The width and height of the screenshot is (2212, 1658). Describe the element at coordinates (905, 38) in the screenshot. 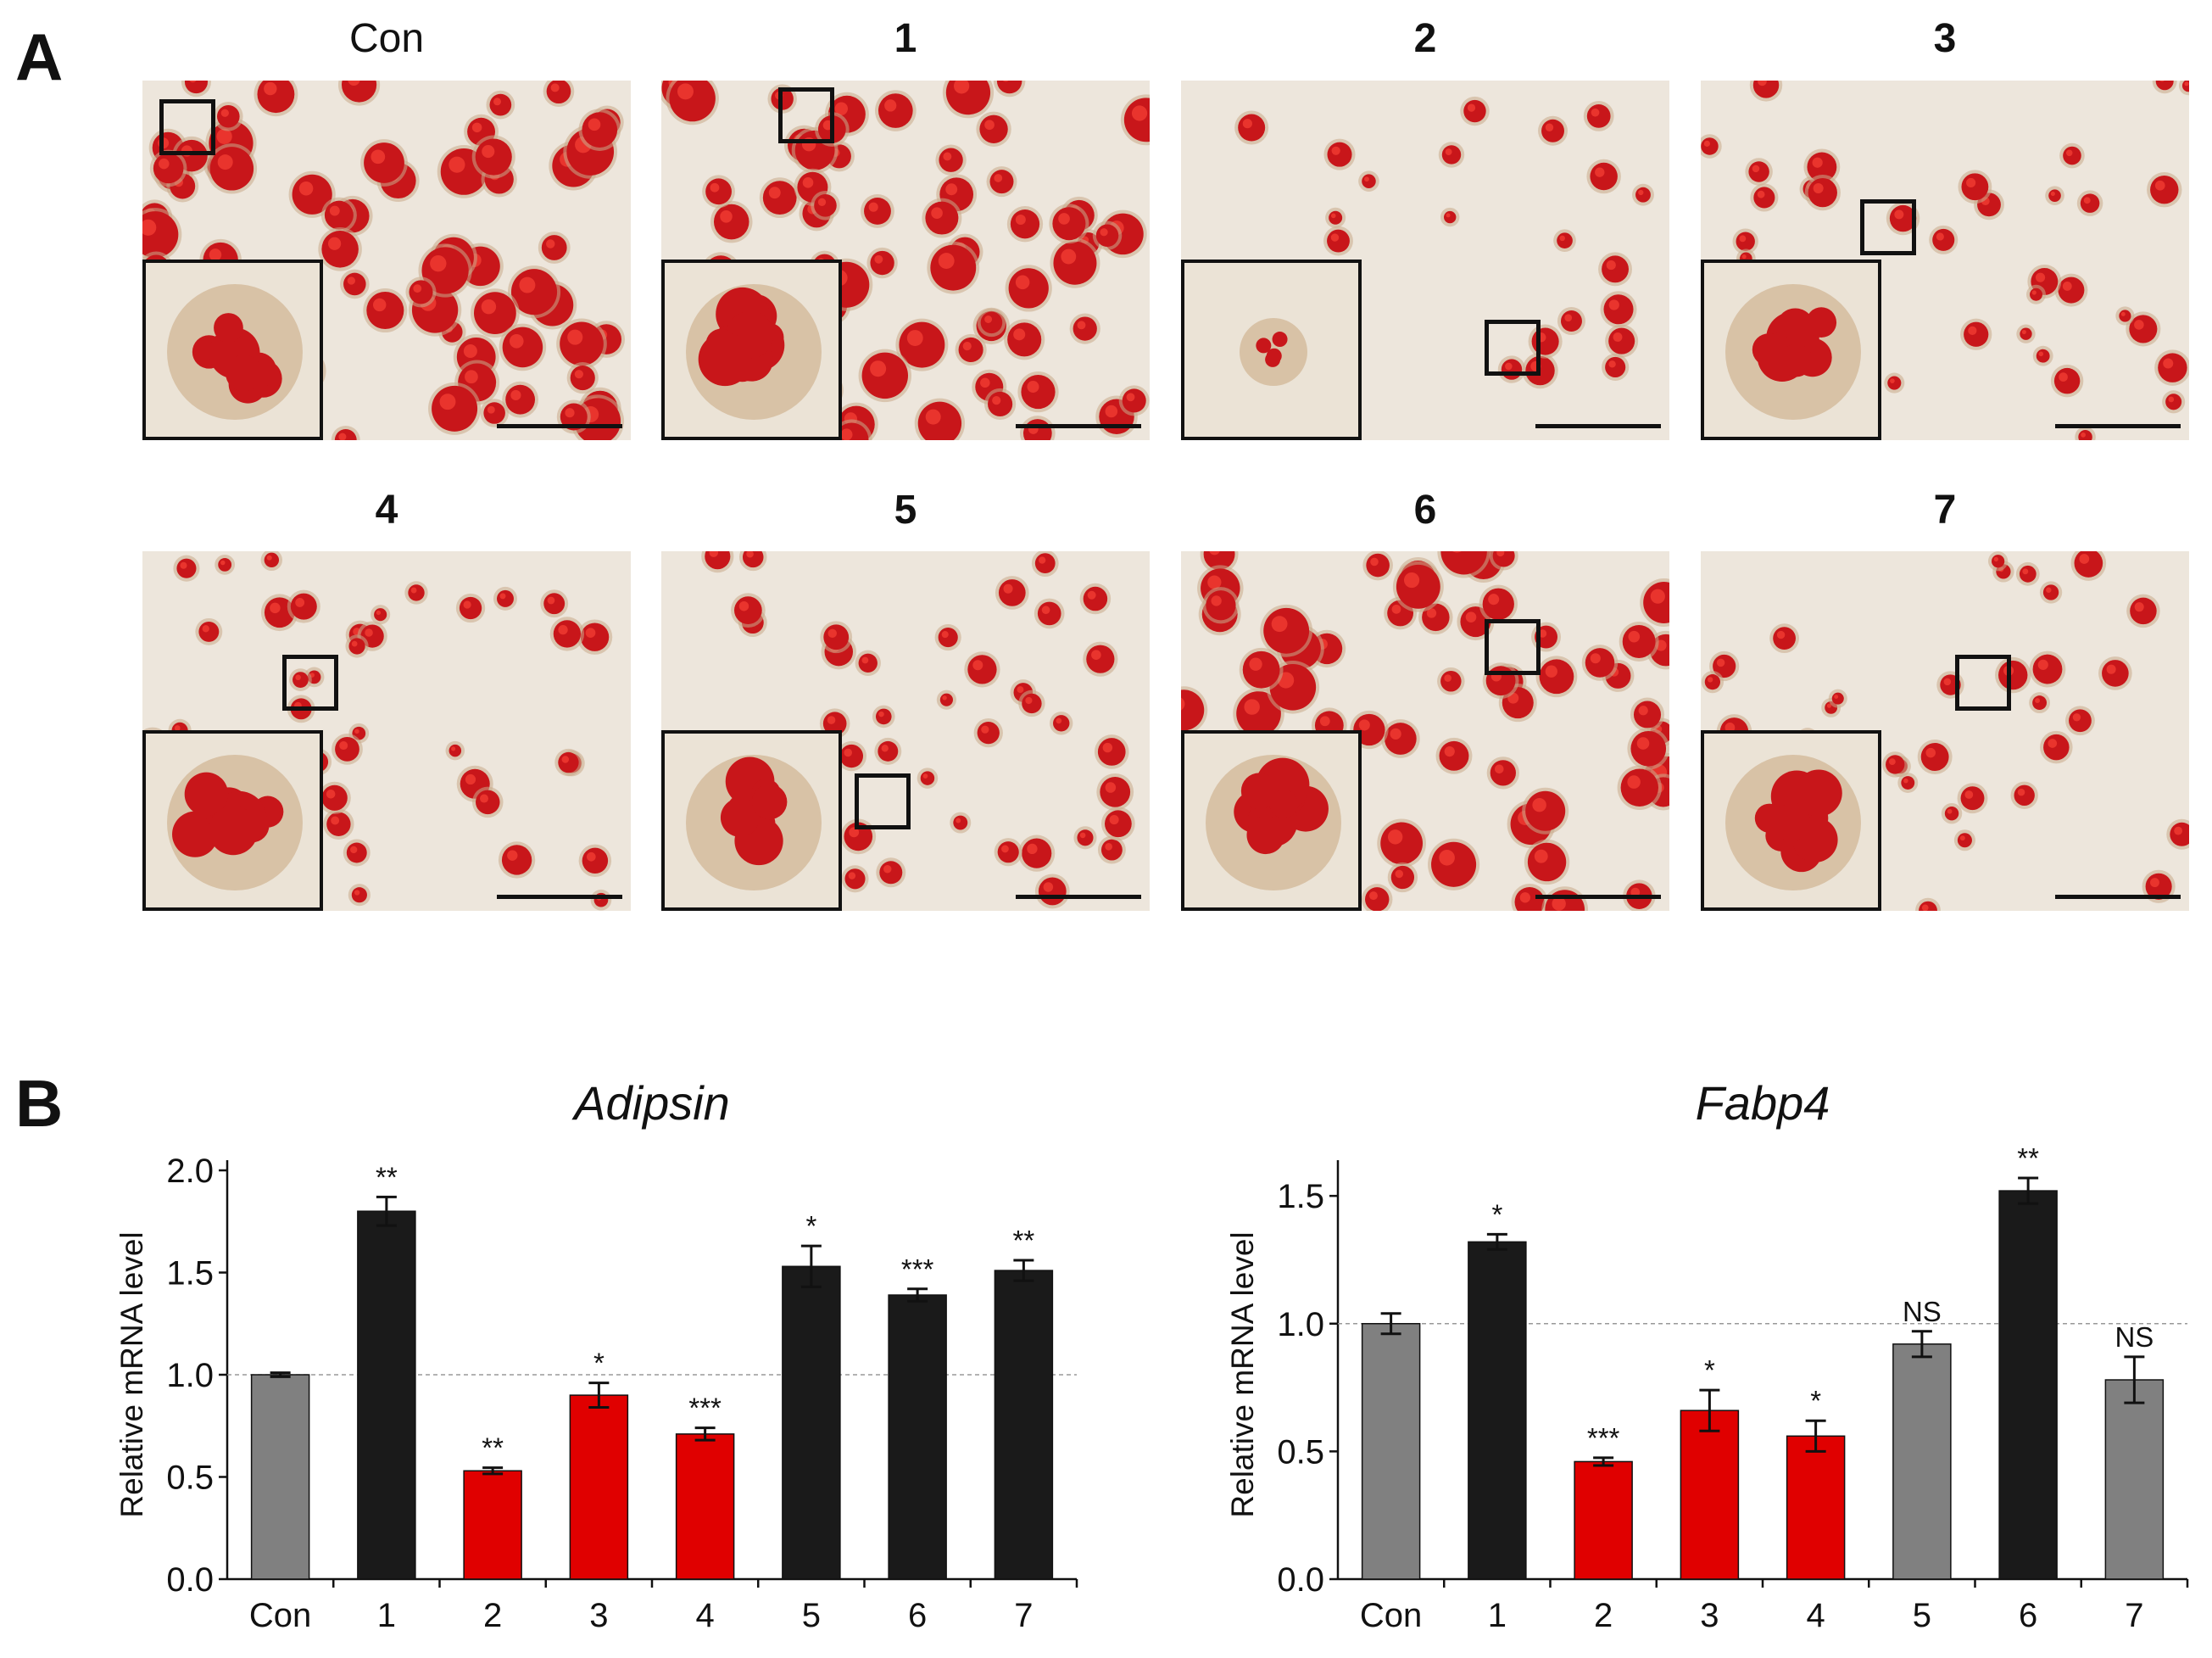

I see `image-label: 1` at that location.